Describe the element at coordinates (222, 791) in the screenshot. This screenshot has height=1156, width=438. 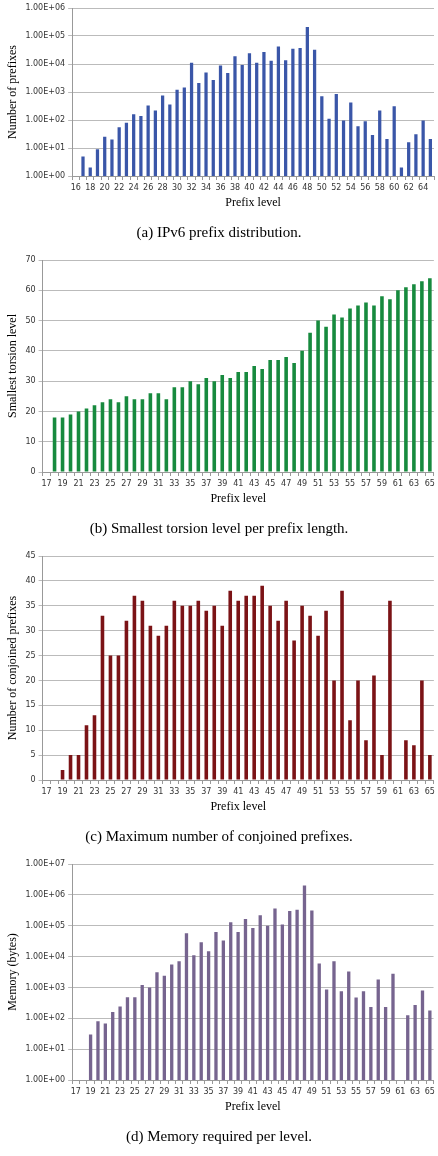
I see `x-tick-label: 39` at that location.